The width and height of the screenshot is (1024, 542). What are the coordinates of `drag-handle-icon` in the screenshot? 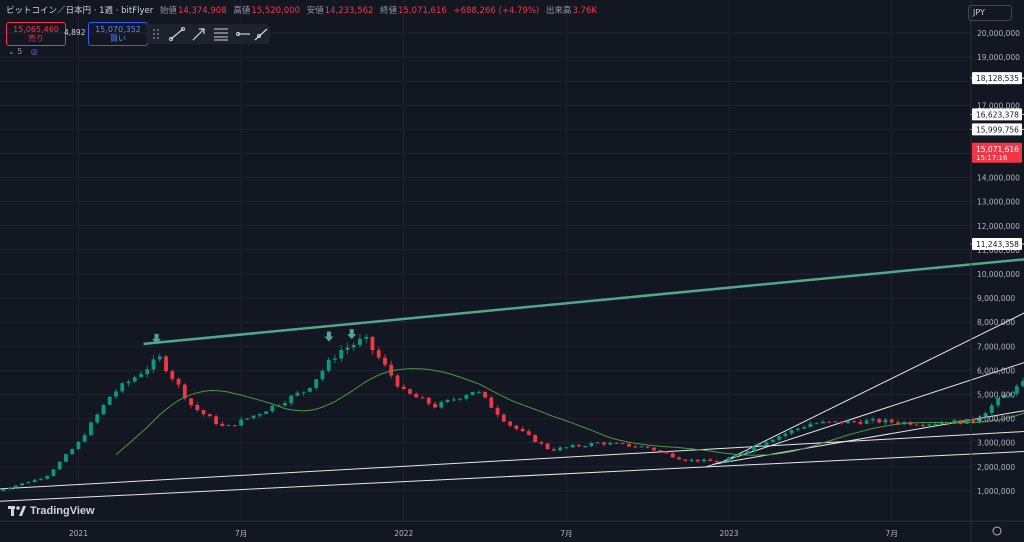 It's located at (157, 34).